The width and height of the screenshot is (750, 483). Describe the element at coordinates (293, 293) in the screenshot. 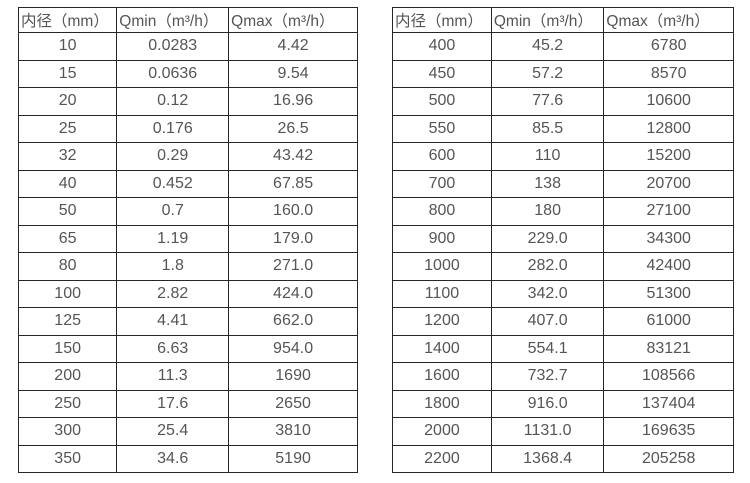

I see `cell: 424.0` at that location.